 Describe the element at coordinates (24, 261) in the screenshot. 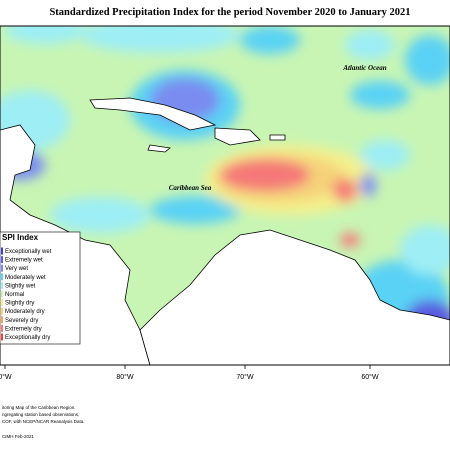

I see `legend-item: Extremely wet` at that location.